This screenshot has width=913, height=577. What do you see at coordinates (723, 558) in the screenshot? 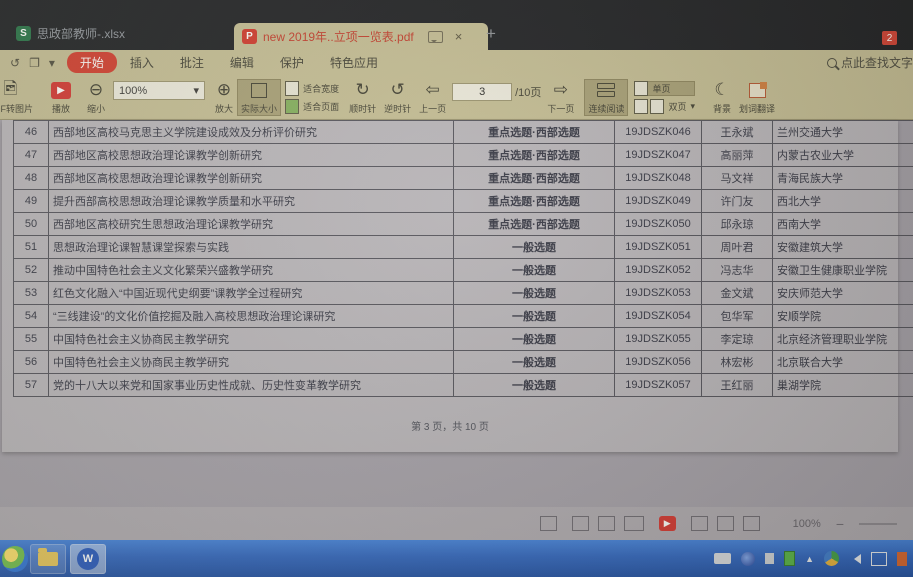
I see `input-method-icon` at bounding box center [723, 558].